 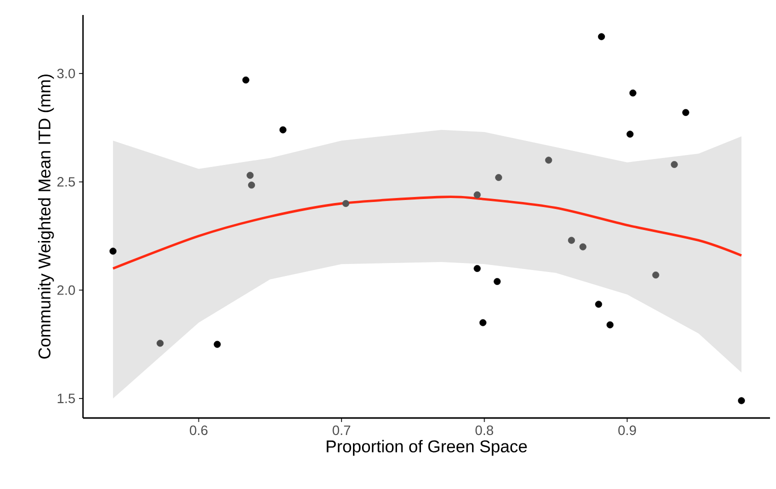 I want to click on y-tick-label: 3.0, so click(x=66, y=73).